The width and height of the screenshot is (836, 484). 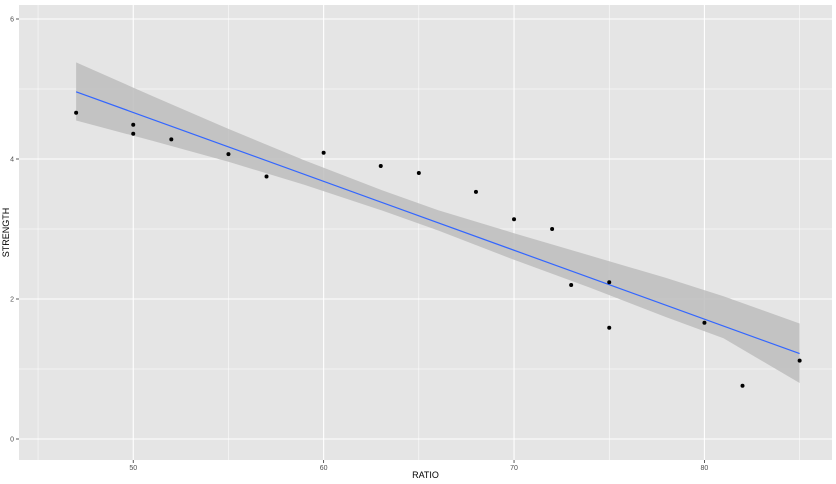 I want to click on x-axis: 50 60 70 80, so click(x=418, y=466).